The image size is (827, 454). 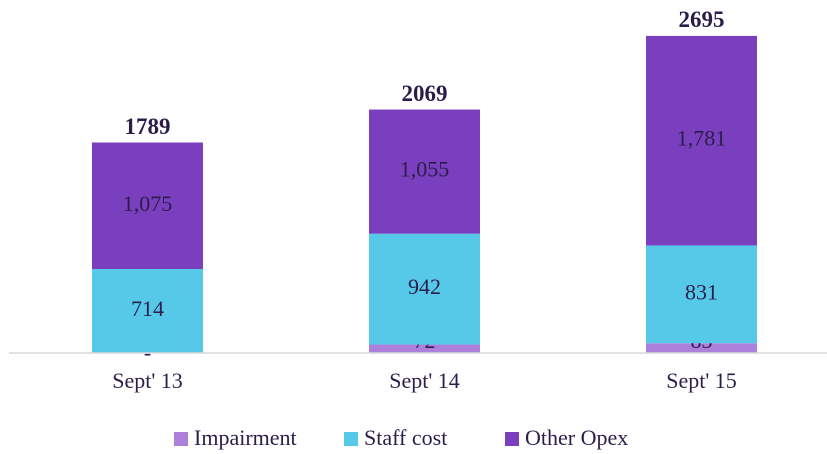 What do you see at coordinates (424, 286) in the screenshot?
I see `value-label: 942` at bounding box center [424, 286].